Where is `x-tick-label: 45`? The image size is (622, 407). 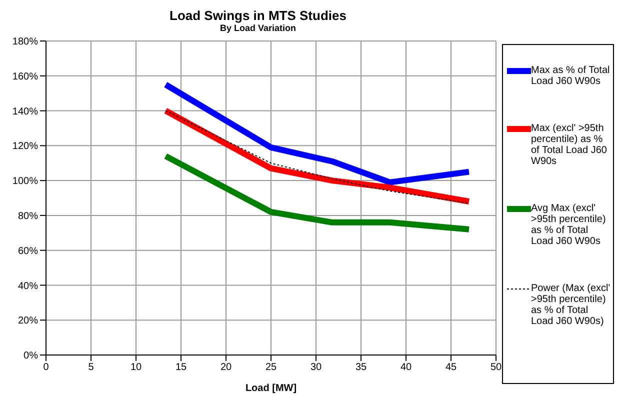 x-tick-label: 45 is located at coordinates (451, 368).